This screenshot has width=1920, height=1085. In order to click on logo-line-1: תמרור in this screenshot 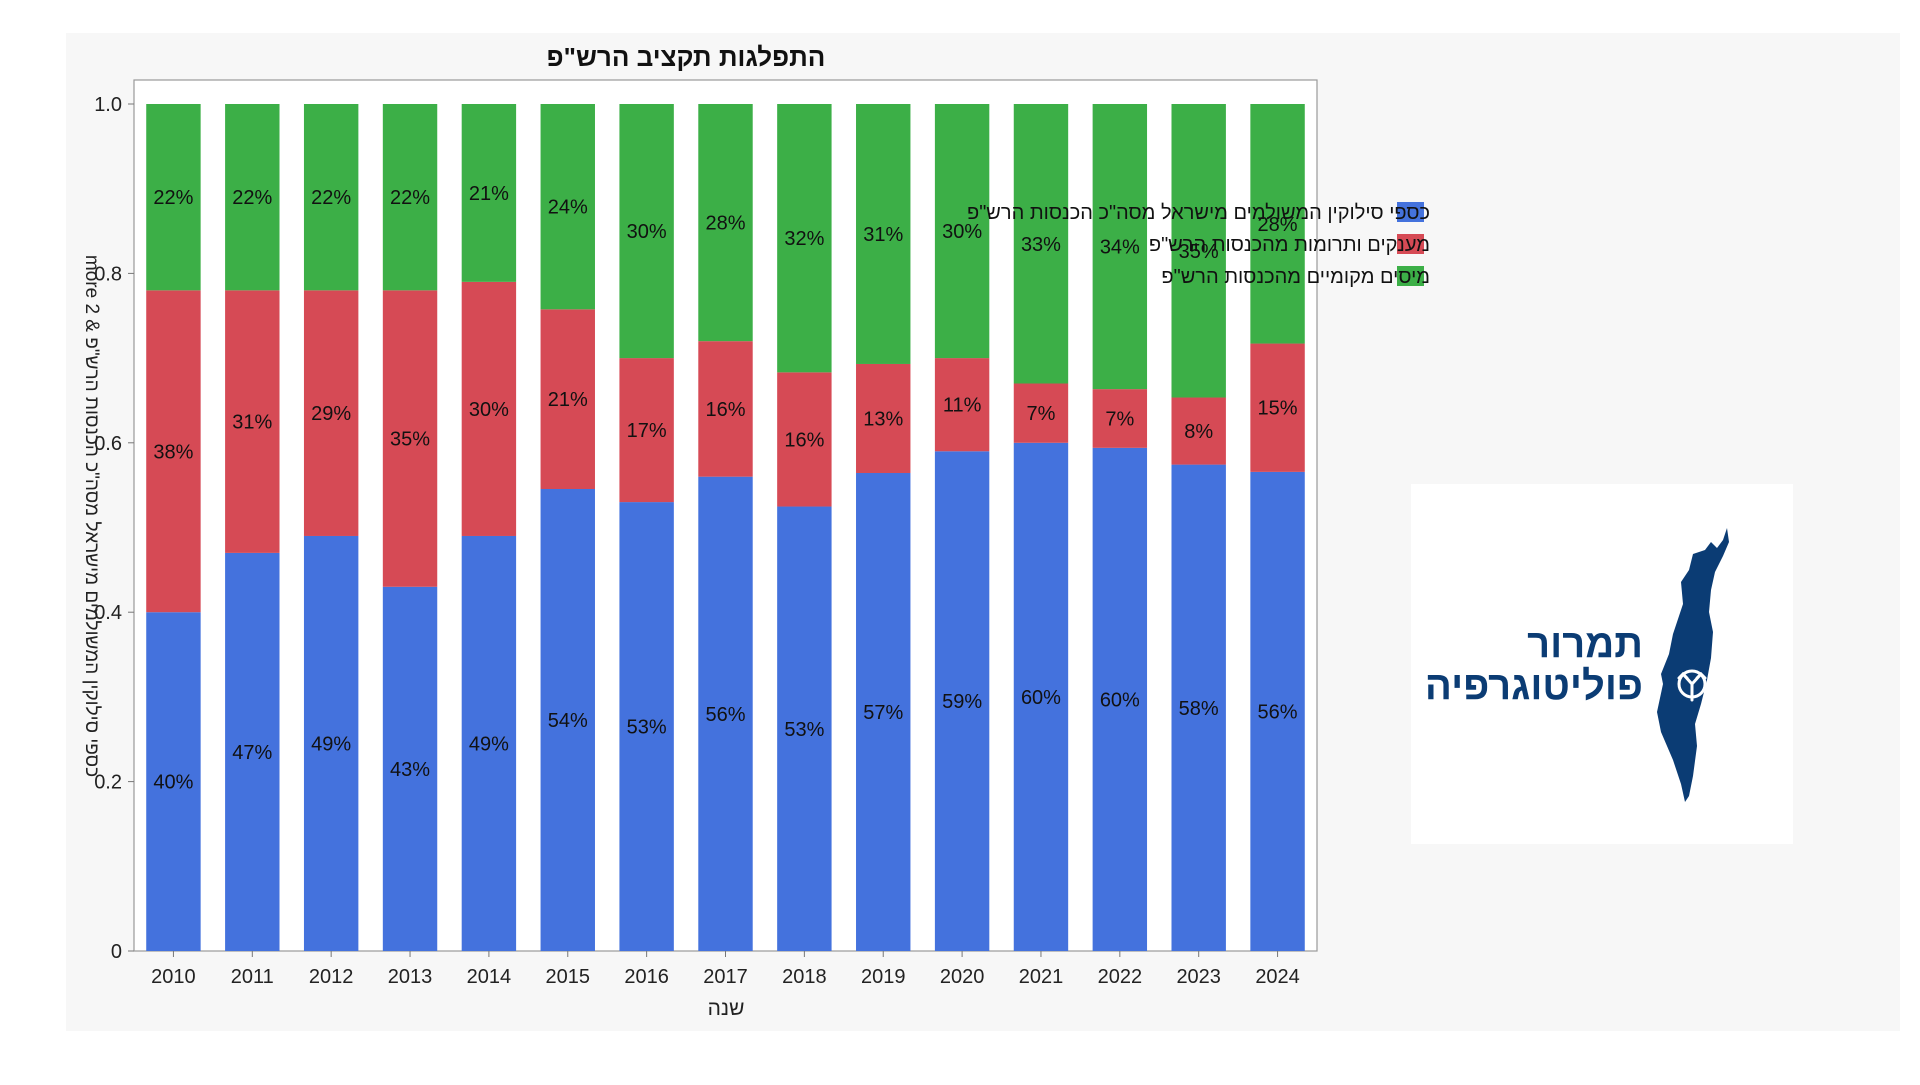, I will do `click(1585, 644)`.